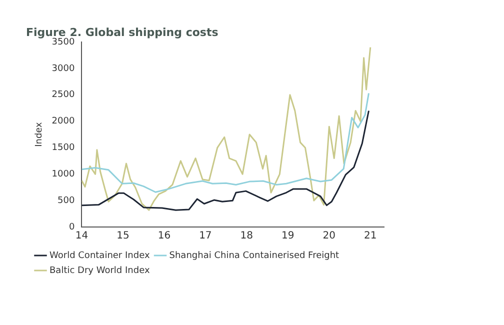  Describe the element at coordinates (247, 236) in the screenshot. I see `x-tick-label: 18` at that location.